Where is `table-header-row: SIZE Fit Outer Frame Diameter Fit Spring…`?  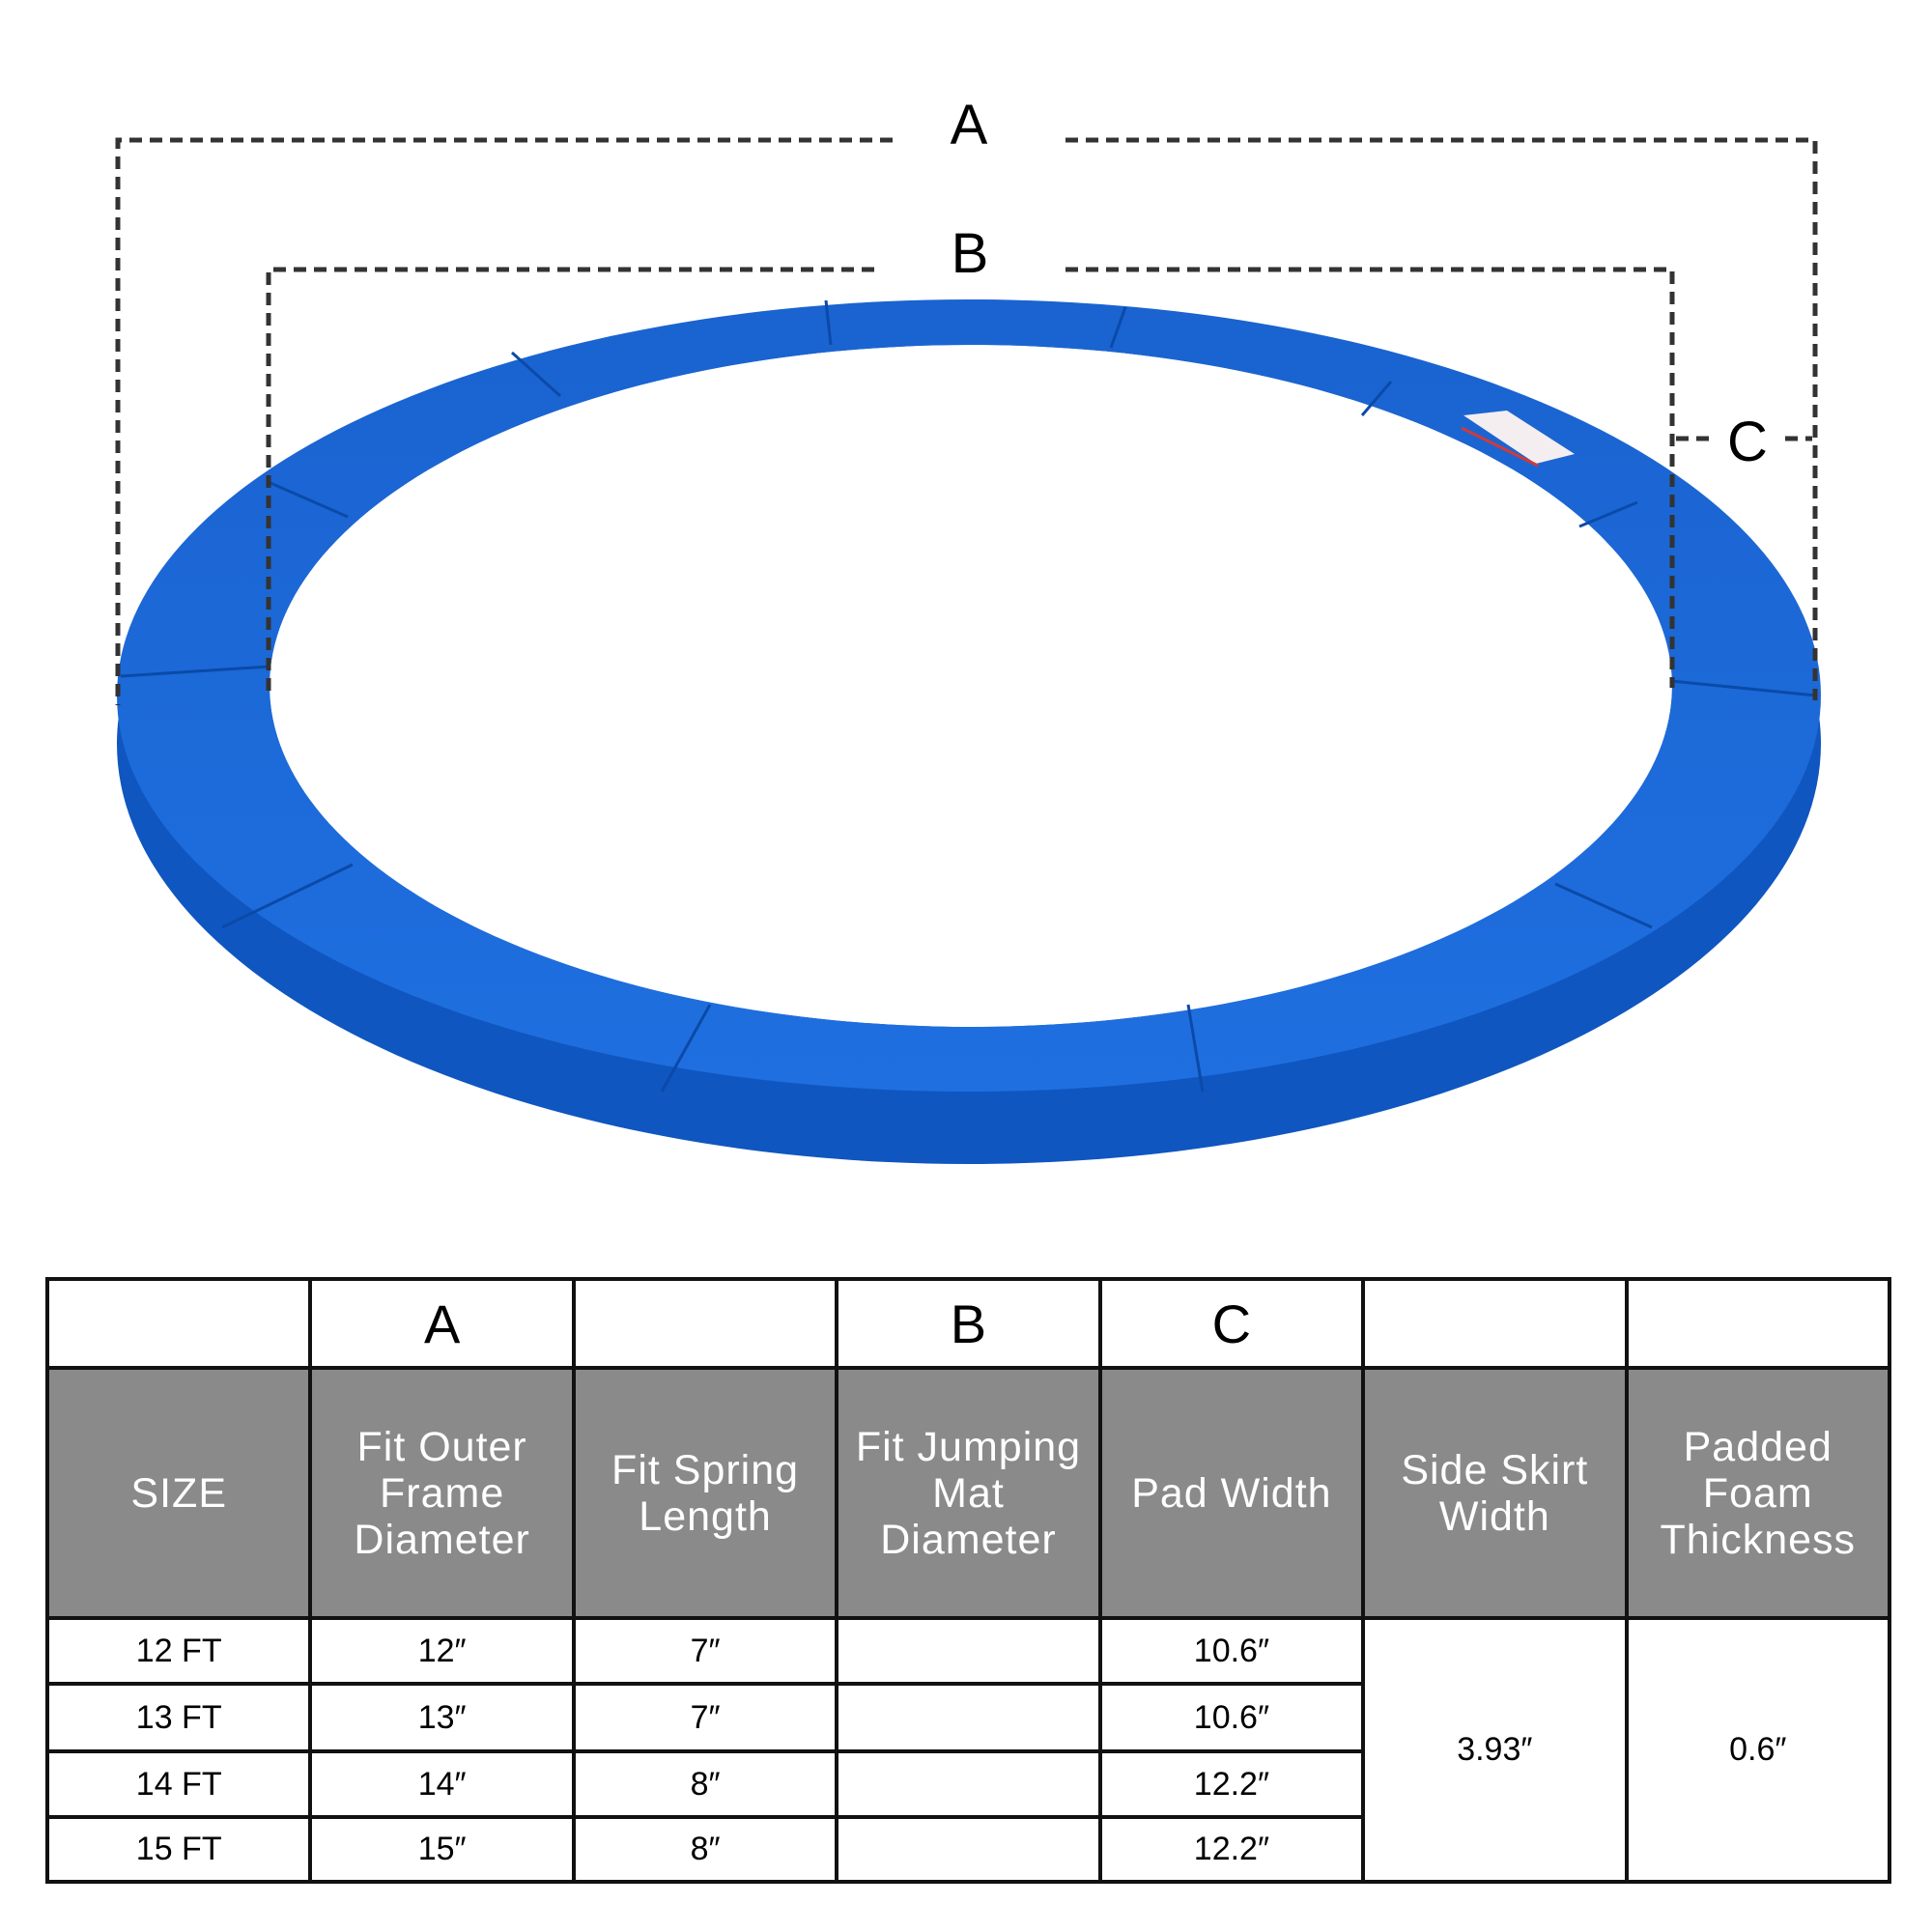
table-header-row: SIZE Fit Outer Frame Diameter Fit Spring… is located at coordinates (968, 1493).